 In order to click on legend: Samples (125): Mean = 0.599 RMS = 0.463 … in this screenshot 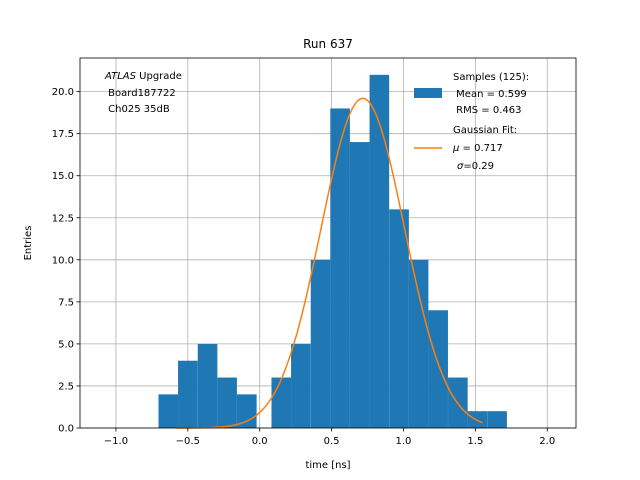, I will do `click(471, 122)`.